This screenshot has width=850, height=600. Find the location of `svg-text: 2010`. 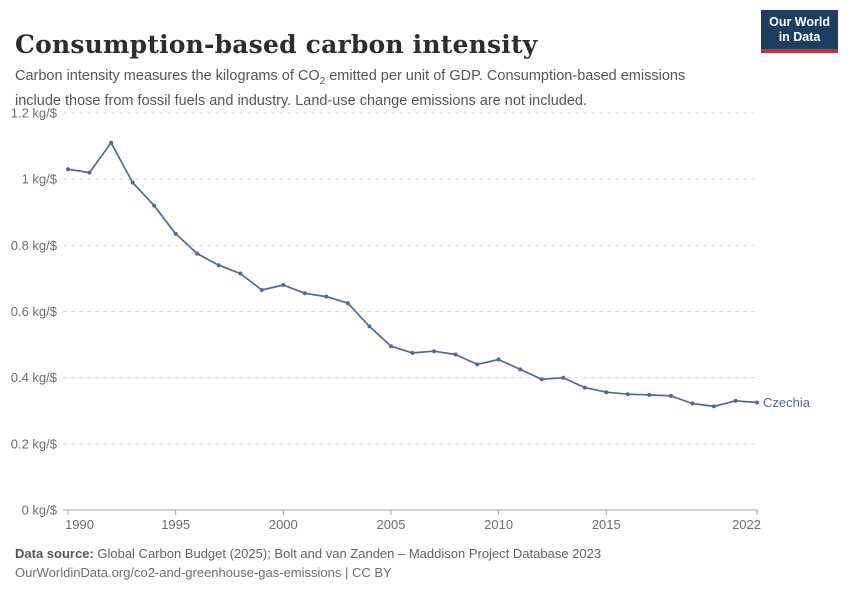

svg-text: 2010 is located at coordinates (498, 524).